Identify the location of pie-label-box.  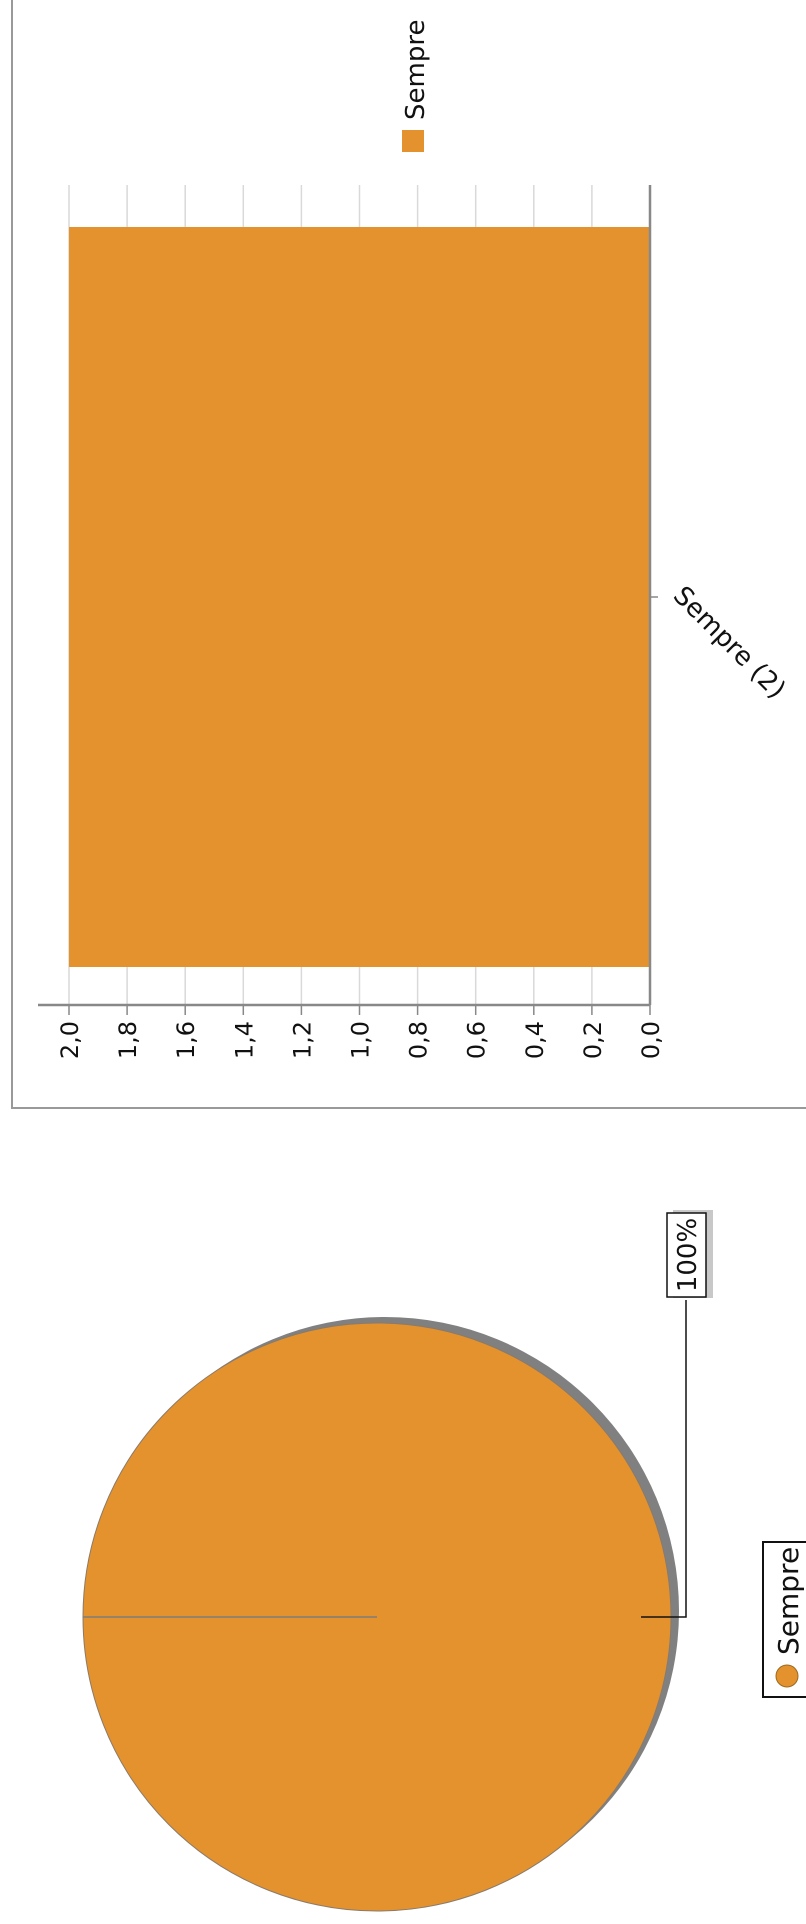
(686, 1255).